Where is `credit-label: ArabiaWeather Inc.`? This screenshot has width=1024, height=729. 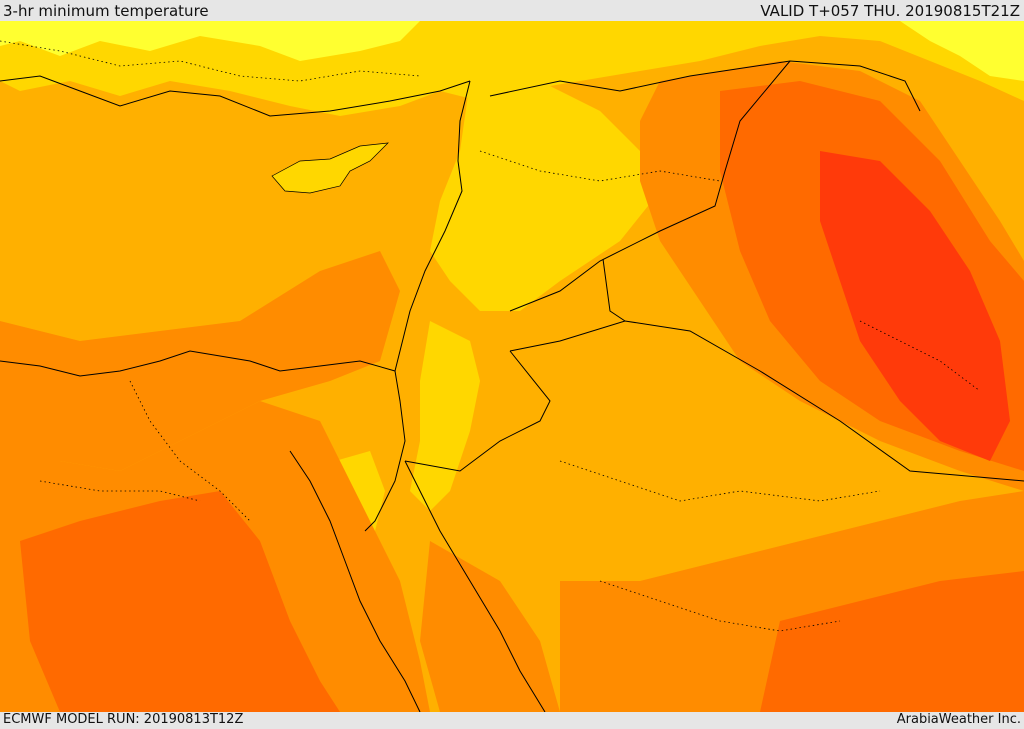 credit-label: ArabiaWeather Inc. is located at coordinates (958, 719).